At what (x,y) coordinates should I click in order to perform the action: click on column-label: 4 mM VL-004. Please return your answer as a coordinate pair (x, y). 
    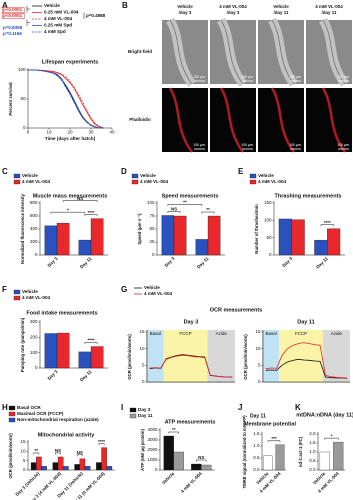
    Looking at the image, I should click on (329, 6).